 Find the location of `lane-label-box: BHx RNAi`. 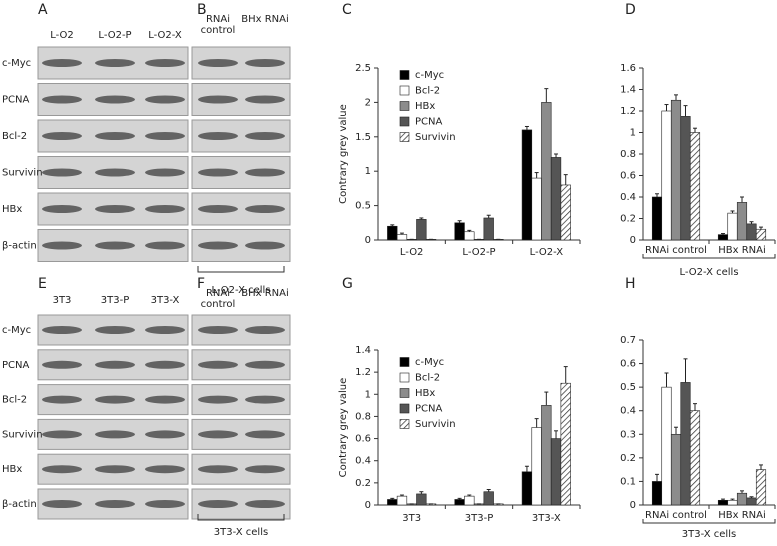

lane-label-box: BHx RNAi is located at coordinates (265, 293).